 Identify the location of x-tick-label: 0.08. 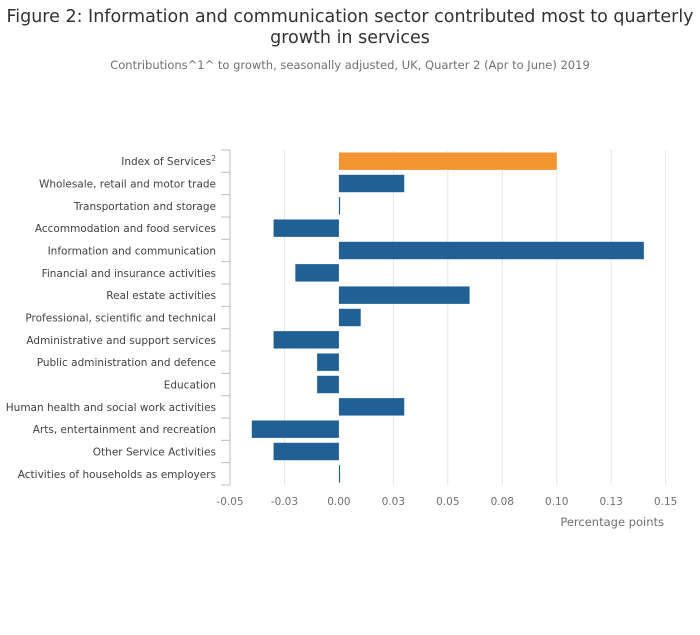
(502, 502).